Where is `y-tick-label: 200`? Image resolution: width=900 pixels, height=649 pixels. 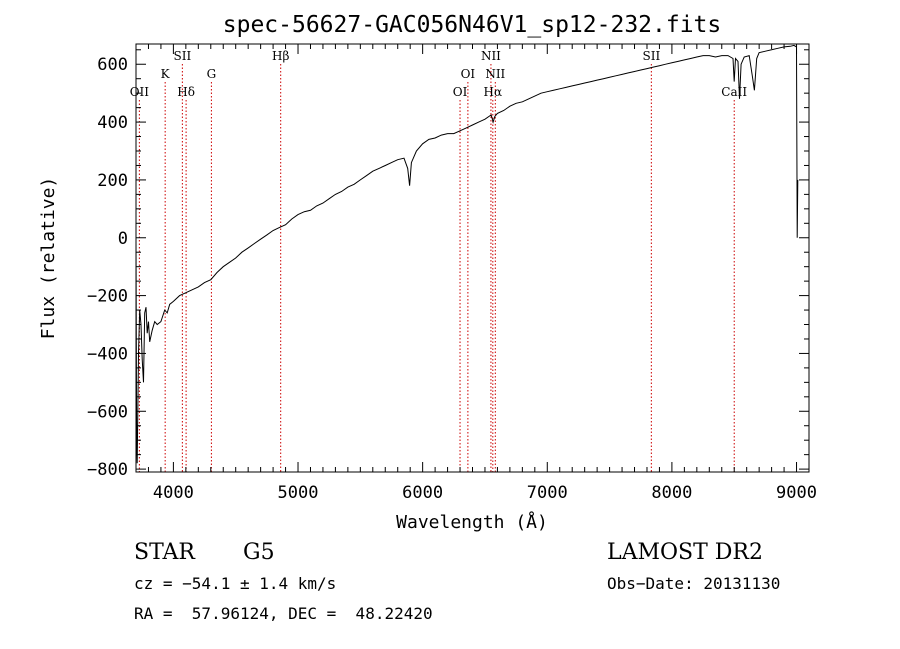
y-tick-label: 200 is located at coordinates (112, 181).